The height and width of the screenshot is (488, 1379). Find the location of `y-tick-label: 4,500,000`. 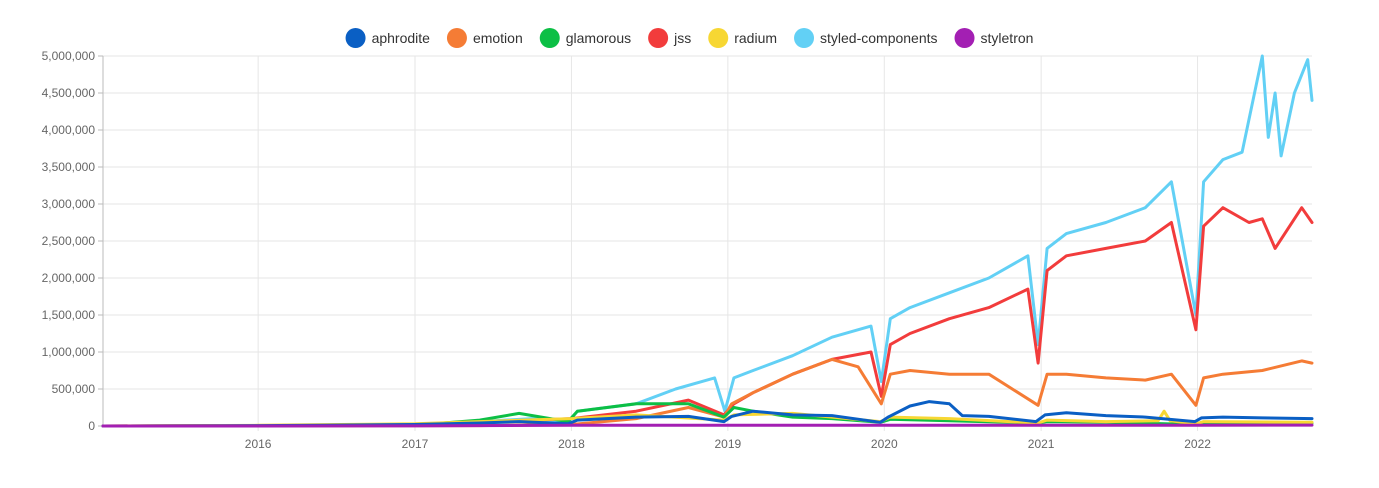

y-tick-label: 4,500,000 is located at coordinates (69, 93).